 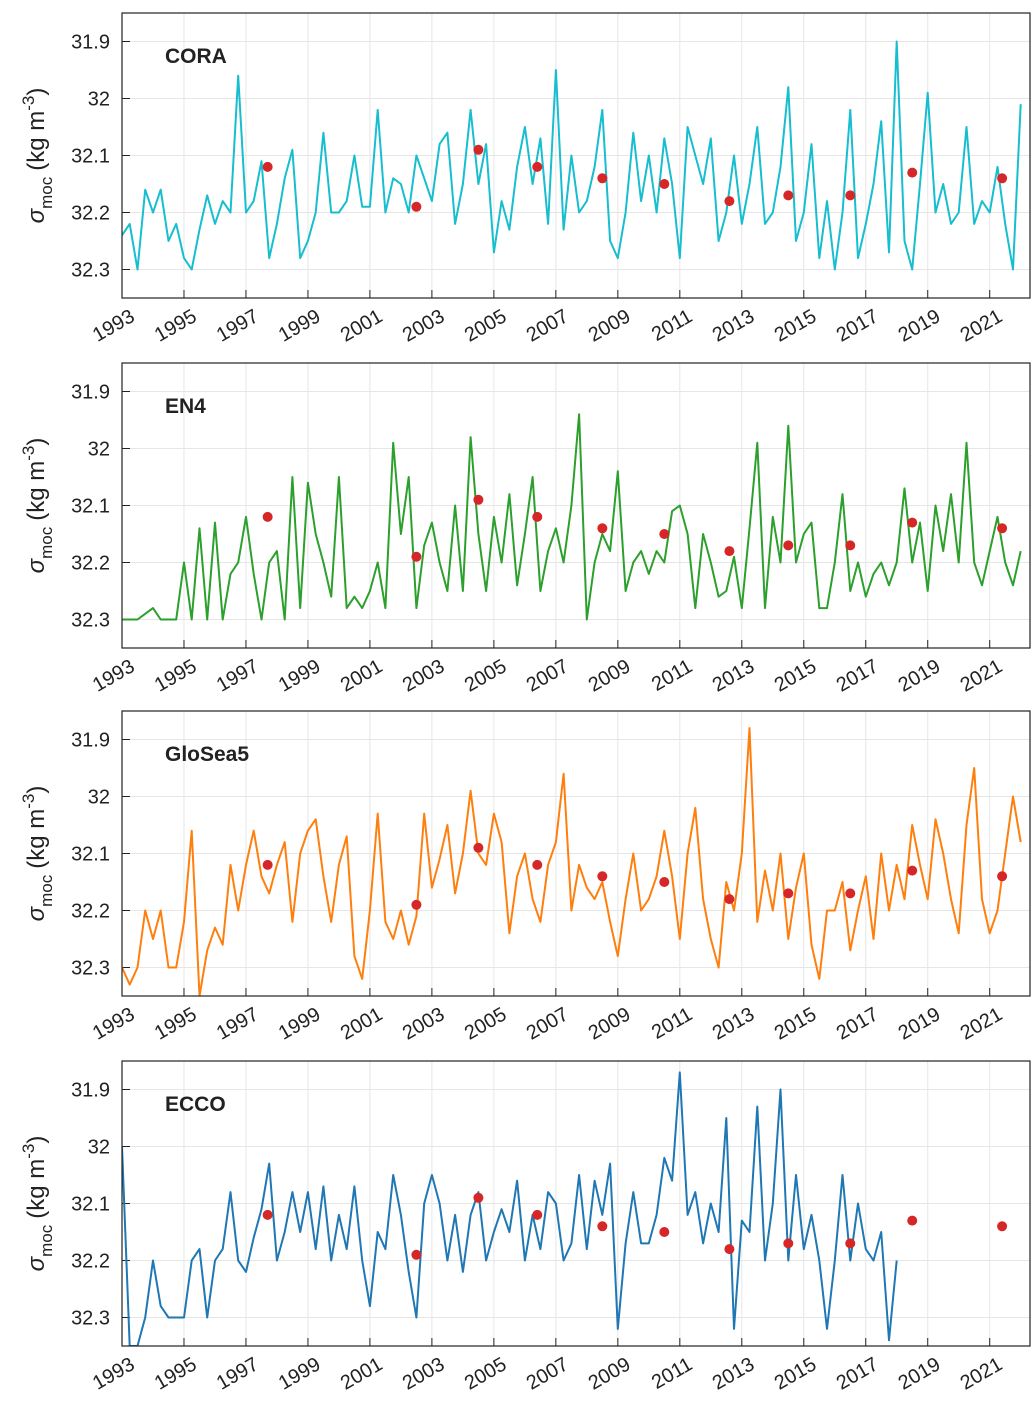 What do you see at coordinates (185, 406) in the screenshot?
I see `panel-title: EN4` at bounding box center [185, 406].